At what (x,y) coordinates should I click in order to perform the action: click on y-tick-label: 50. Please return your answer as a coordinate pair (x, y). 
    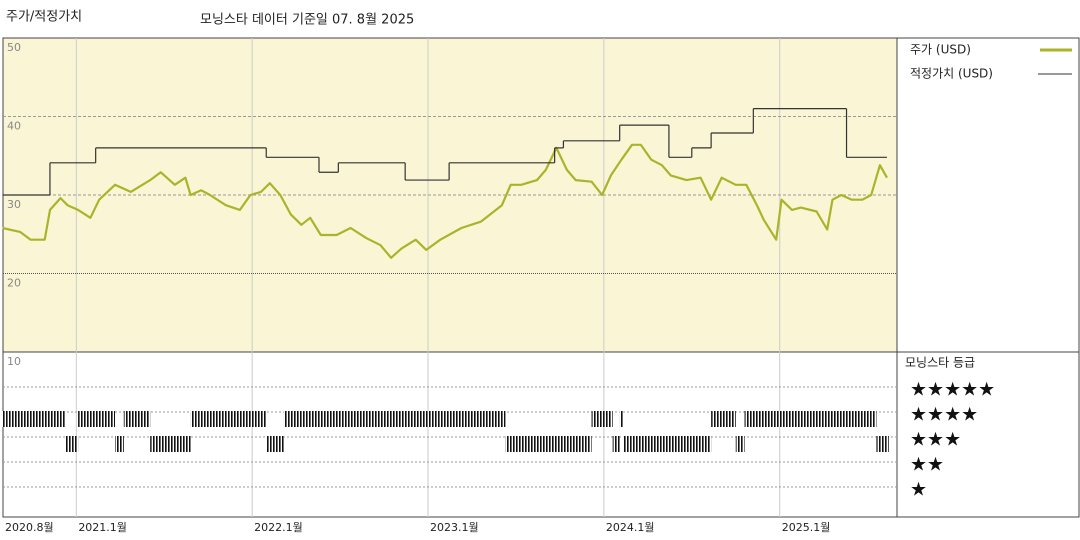
    Looking at the image, I should click on (14, 47).